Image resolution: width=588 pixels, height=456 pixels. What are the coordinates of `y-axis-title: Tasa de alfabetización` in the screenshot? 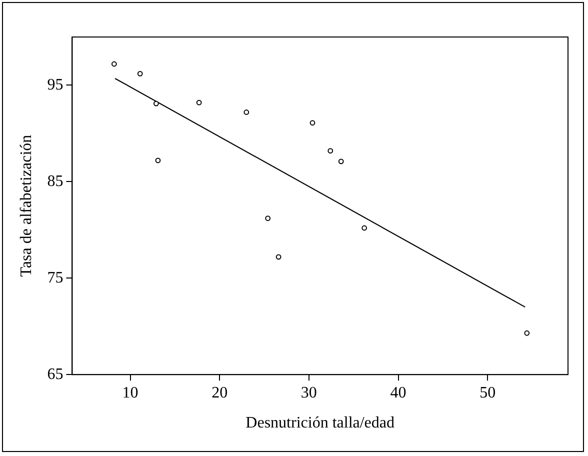 It's located at (26, 205).